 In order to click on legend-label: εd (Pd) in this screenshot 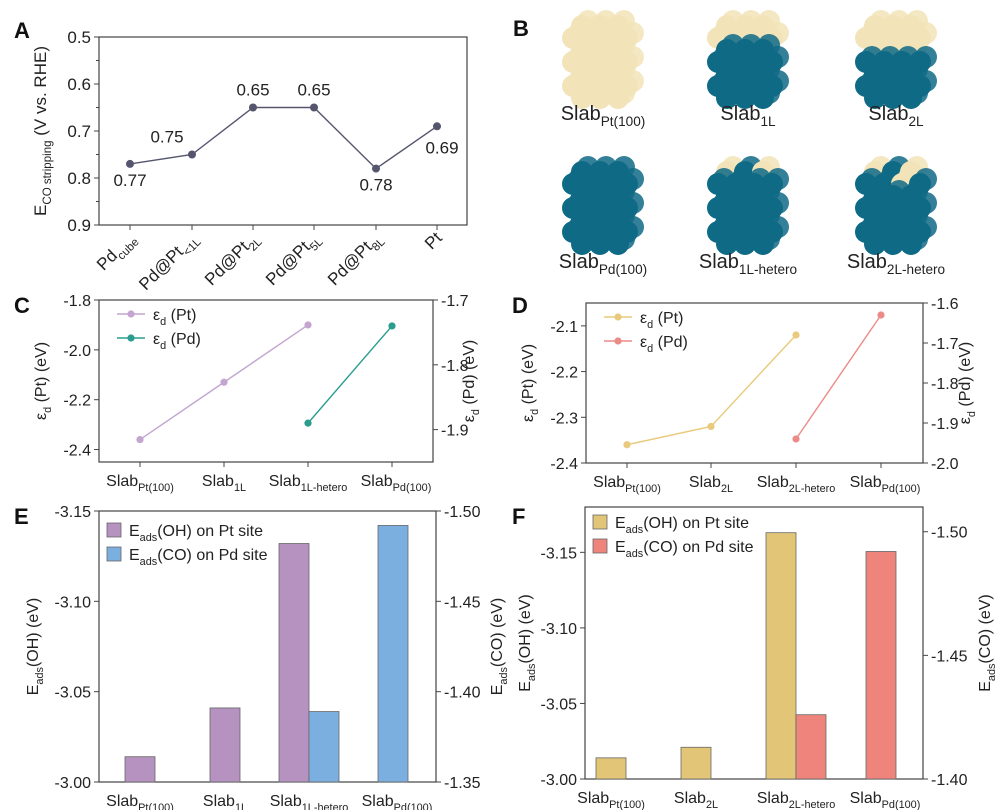, I will do `click(177, 341)`.